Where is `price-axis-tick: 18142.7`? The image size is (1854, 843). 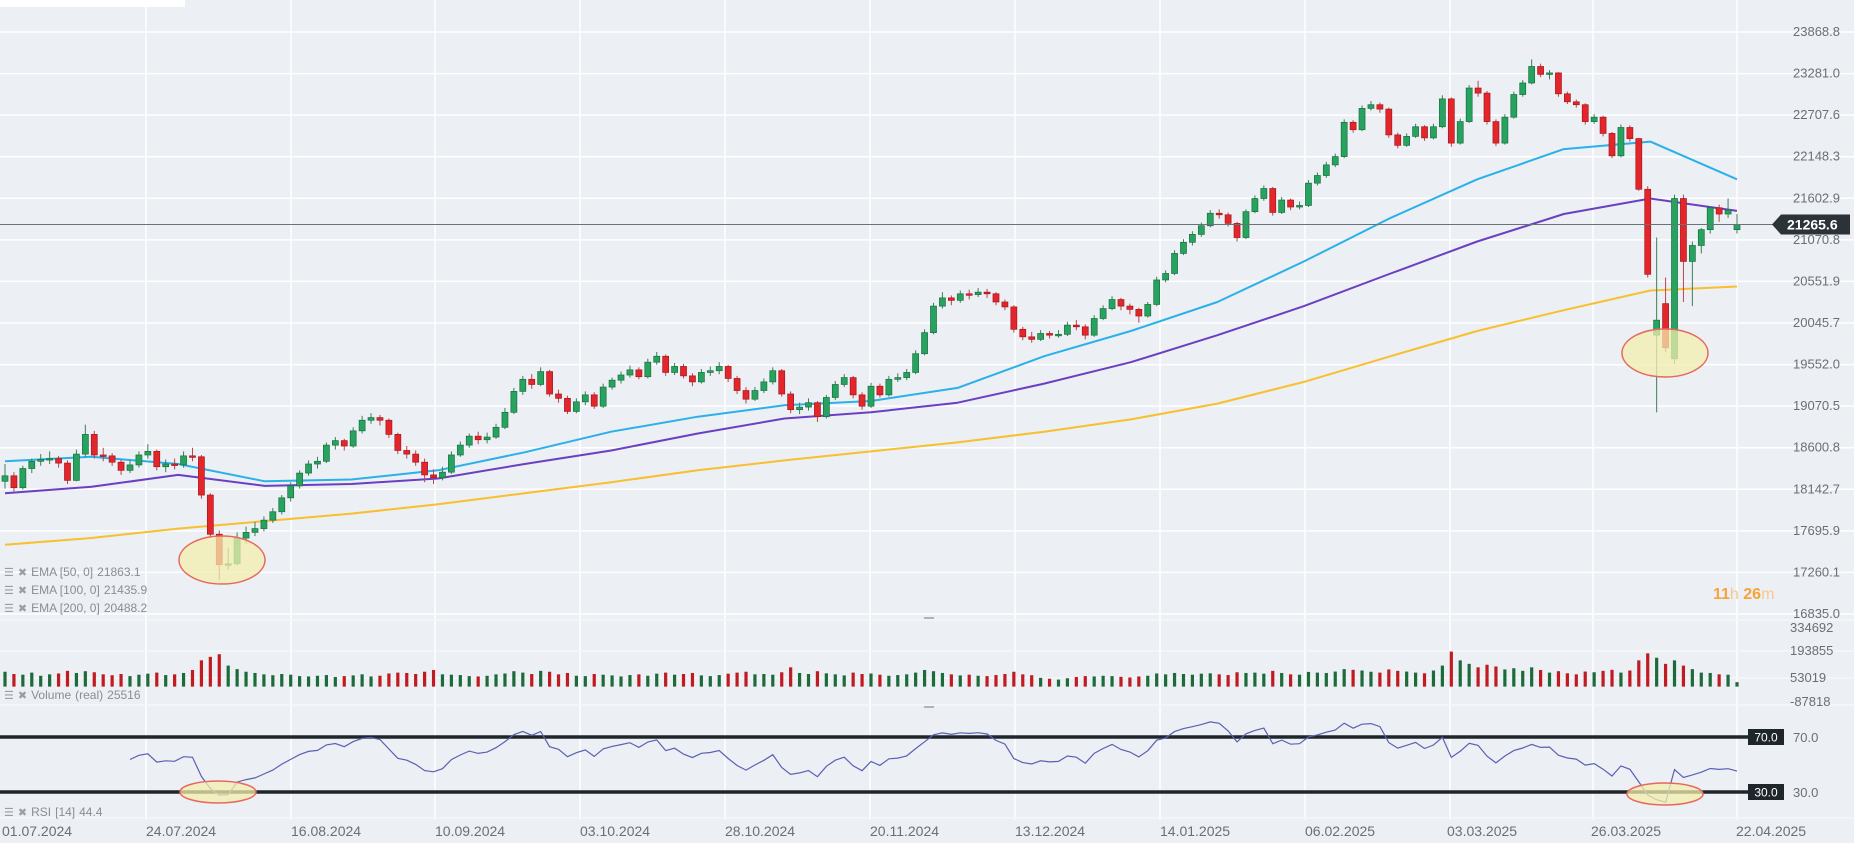
price-axis-tick: 18142.7 is located at coordinates (1816, 488).